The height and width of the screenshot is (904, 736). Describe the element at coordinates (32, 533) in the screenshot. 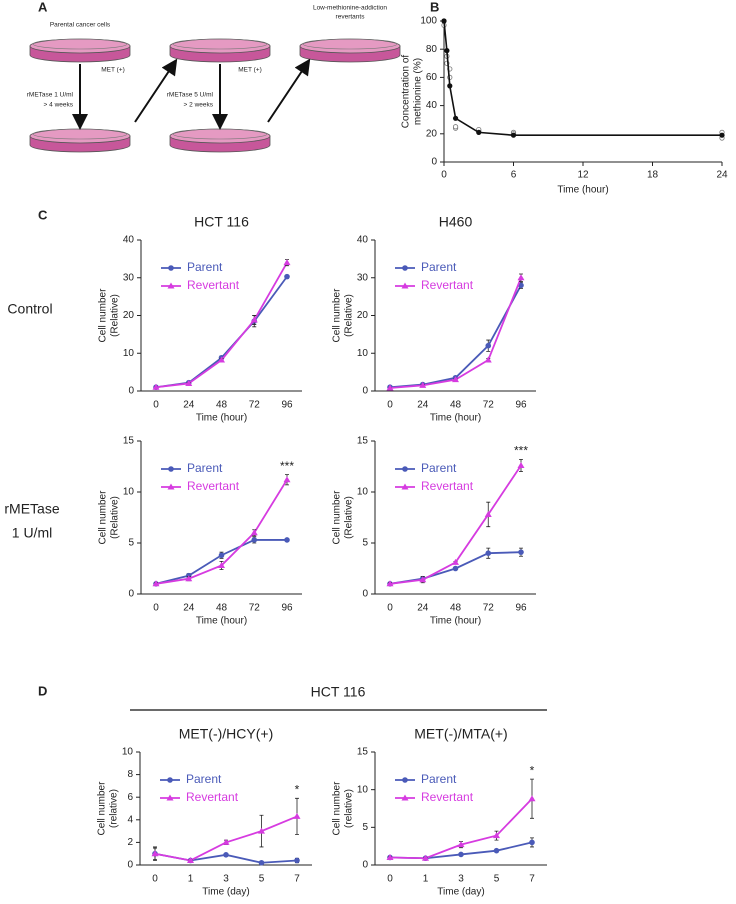

I see `row-label: 1 U/ml` at that location.